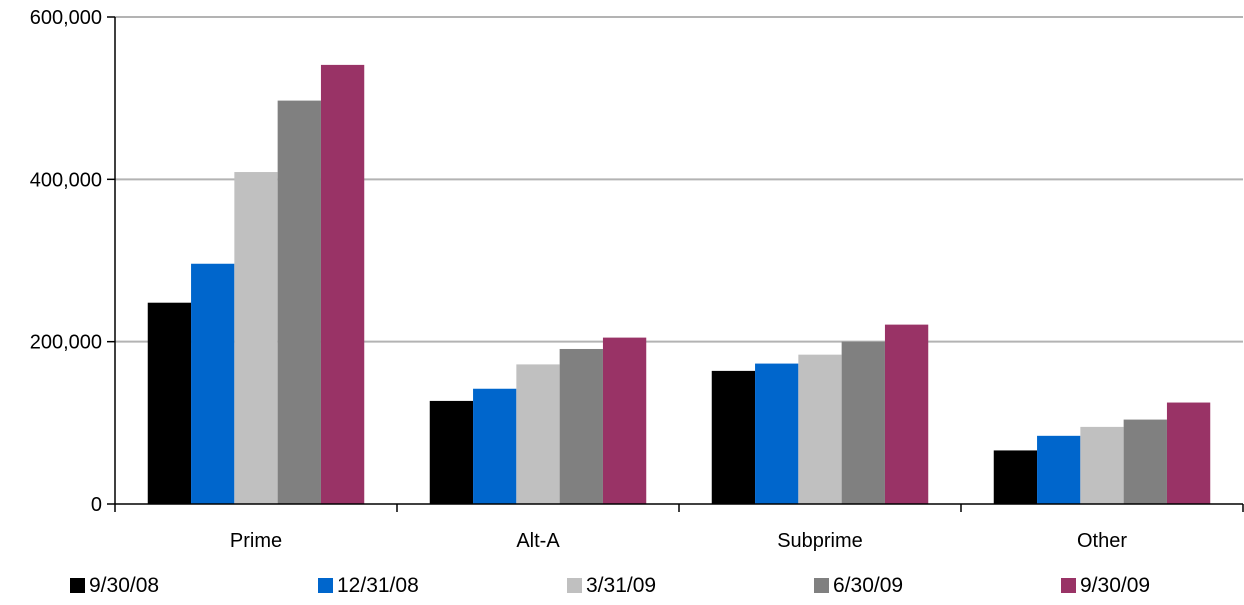 The height and width of the screenshot is (605, 1244). I want to click on y-tick-label: 600,000, so click(66, 18).